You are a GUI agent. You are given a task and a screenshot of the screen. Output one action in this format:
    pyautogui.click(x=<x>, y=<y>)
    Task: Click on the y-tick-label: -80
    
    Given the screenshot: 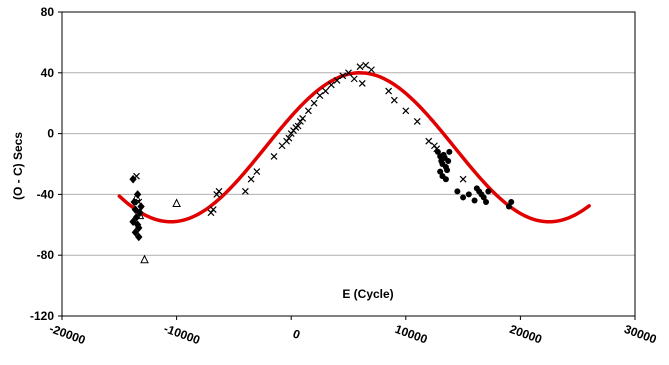 What is the action you would take?
    pyautogui.click(x=46, y=255)
    